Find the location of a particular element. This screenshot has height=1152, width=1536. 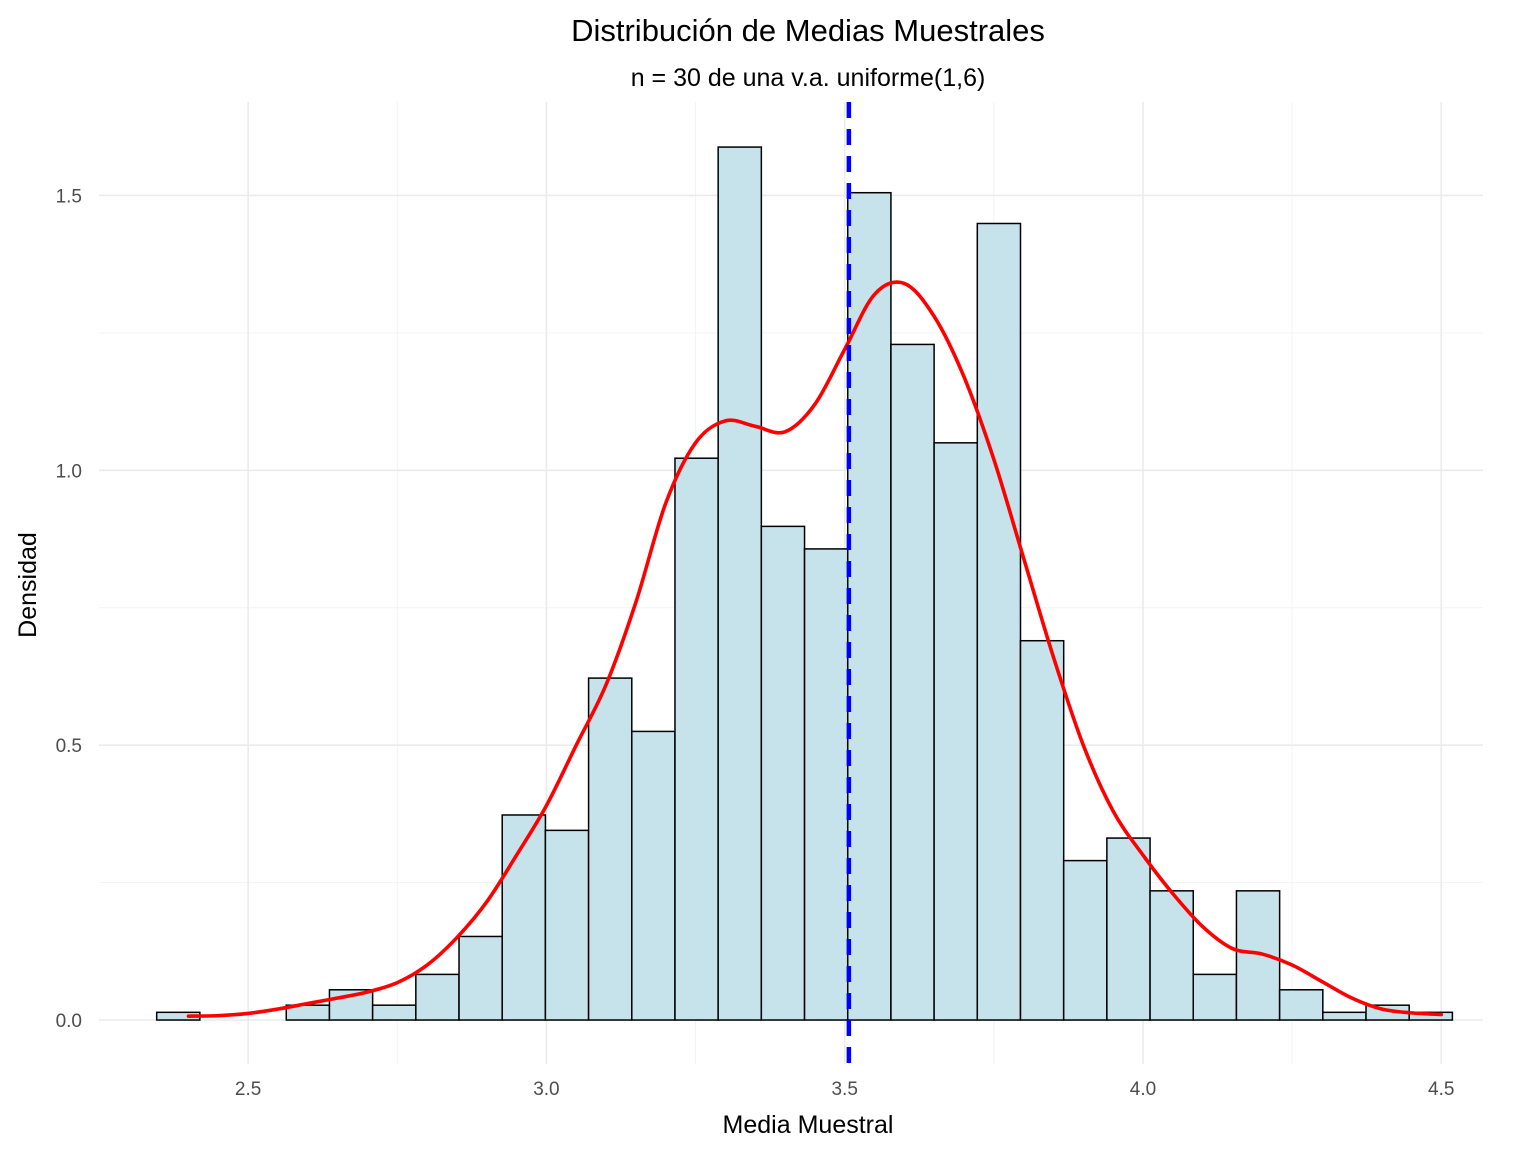

y-tick-label: 1.5 is located at coordinates (69, 196).